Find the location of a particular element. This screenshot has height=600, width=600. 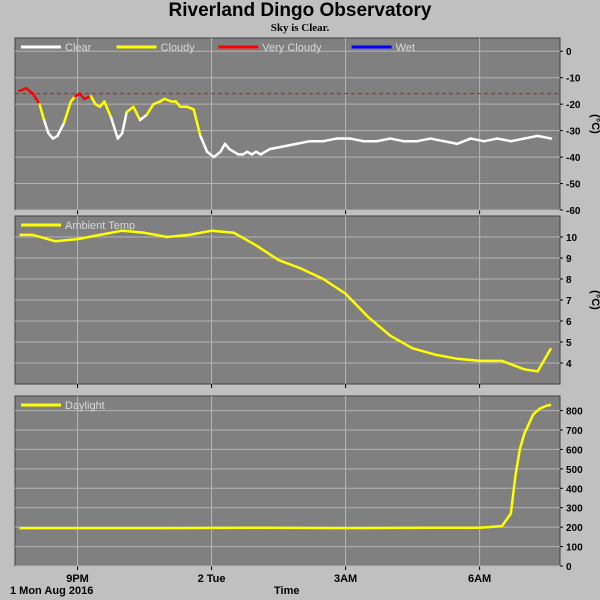

y-tick-label: 400 is located at coordinates (574, 489).